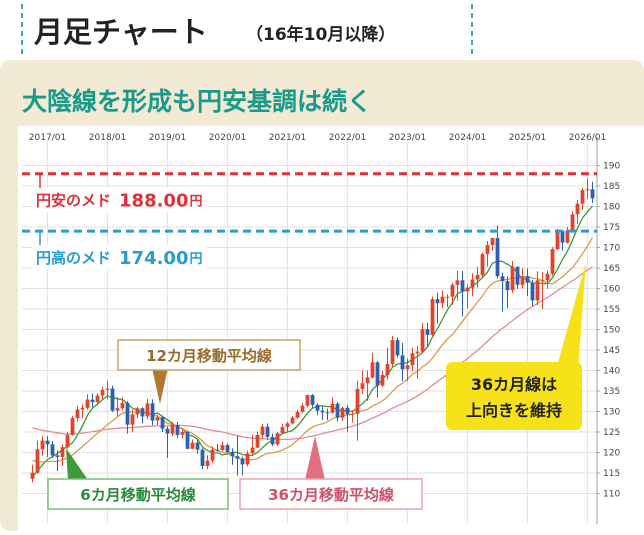 This screenshot has height=535, width=644. I want to click on annotation: 6カ月移動平均線, so click(137, 495).